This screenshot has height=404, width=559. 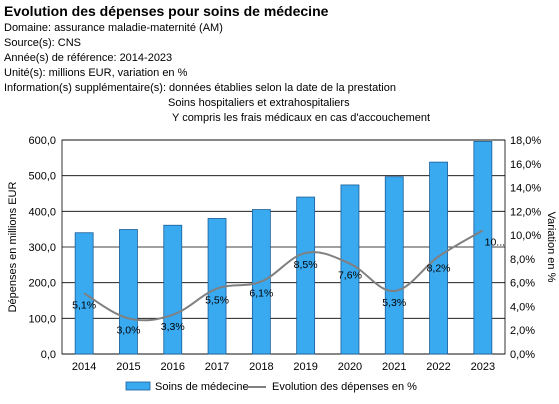 What do you see at coordinates (305, 367) in the screenshot?
I see `x-tick-label: 2019` at bounding box center [305, 367].